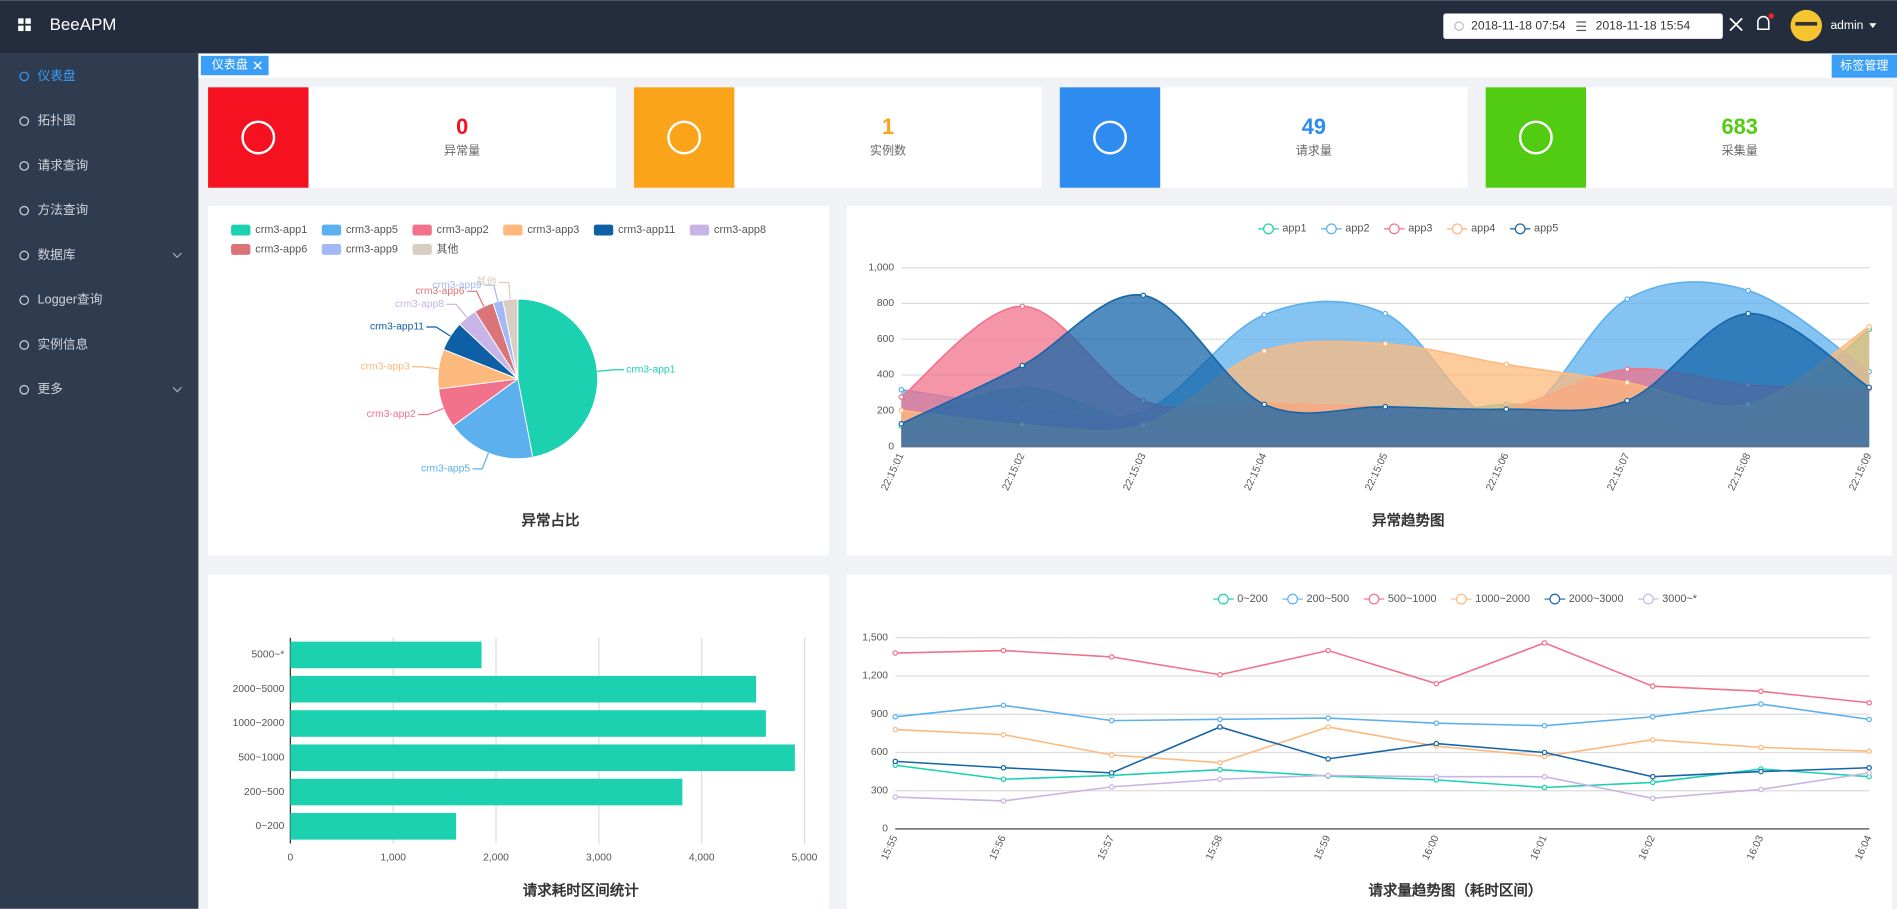 The image size is (1897, 909). What do you see at coordinates (650, 369) in the screenshot?
I see `slice-label: crm3-app1` at bounding box center [650, 369].